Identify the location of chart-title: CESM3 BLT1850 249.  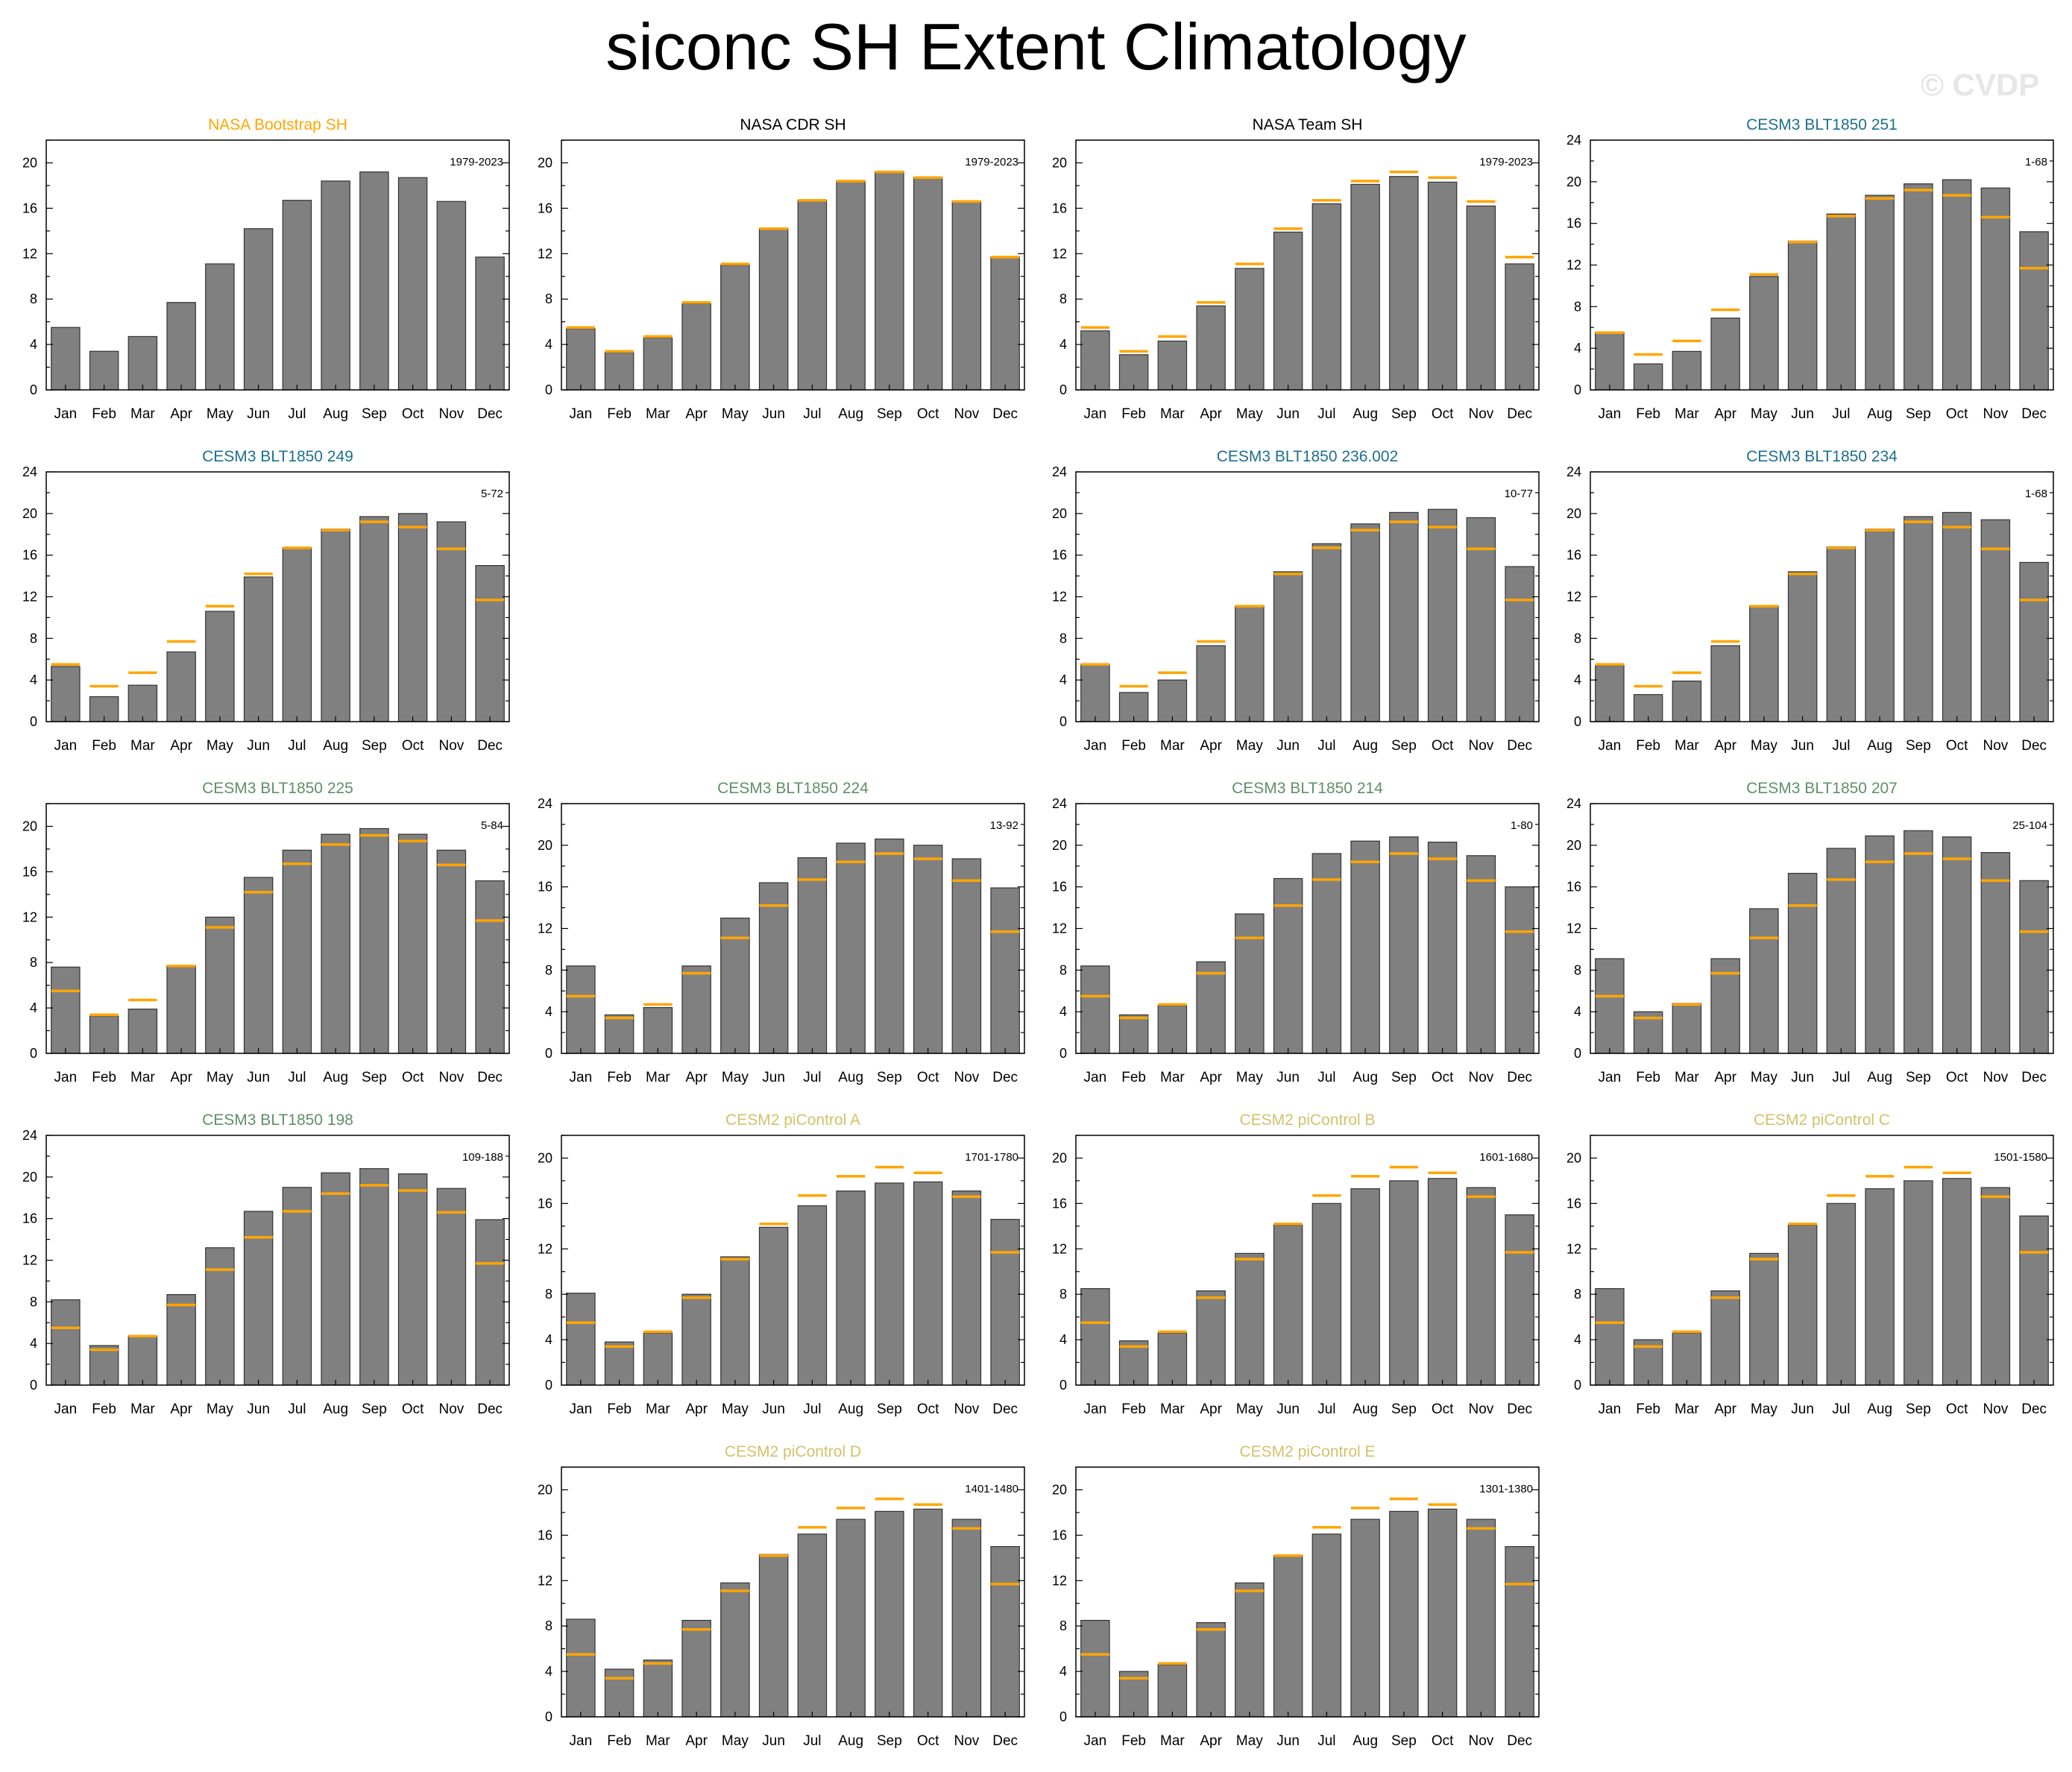
(277, 457).